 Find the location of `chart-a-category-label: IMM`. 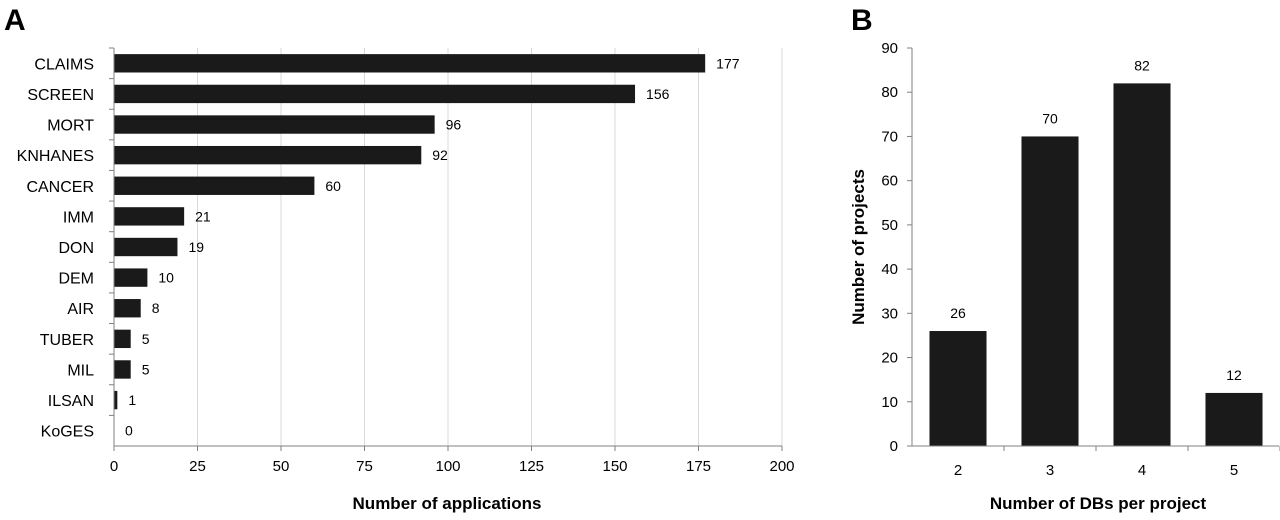

chart-a-category-label: IMM is located at coordinates (78, 217).